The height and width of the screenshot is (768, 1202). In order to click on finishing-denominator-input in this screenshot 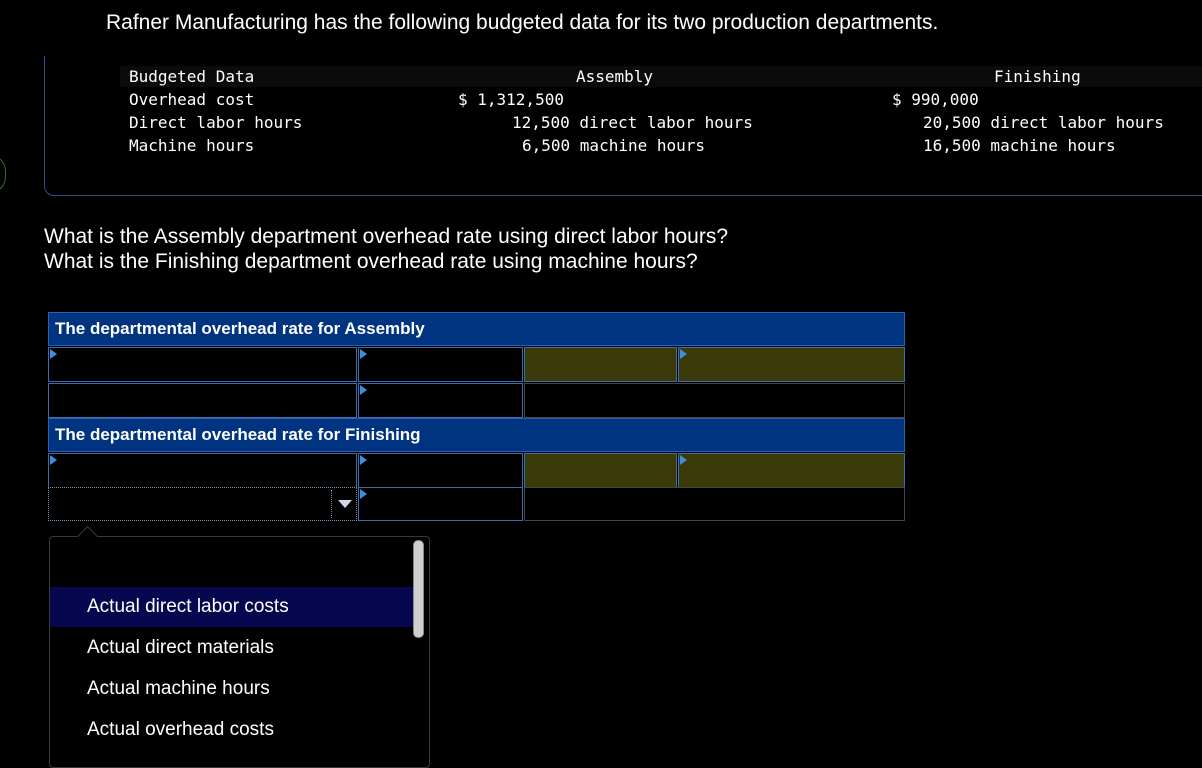, I will do `click(440, 470)`.